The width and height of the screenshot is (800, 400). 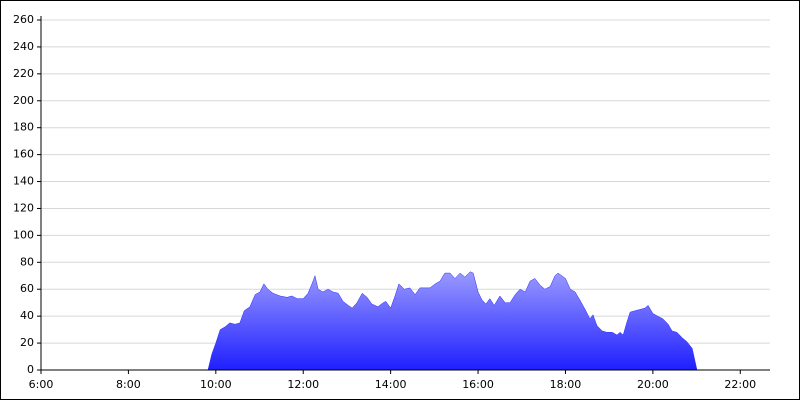 What do you see at coordinates (128, 384) in the screenshot?
I see `x-tick-label: 8:00` at bounding box center [128, 384].